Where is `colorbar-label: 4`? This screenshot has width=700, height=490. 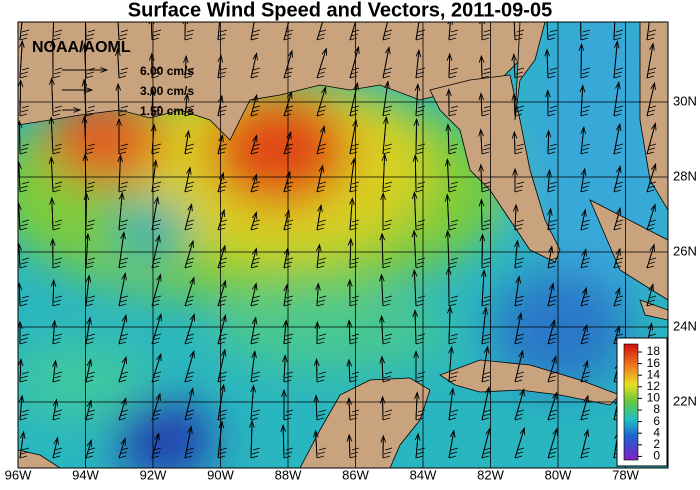
colorbar-label: 4 is located at coordinates (656, 432).